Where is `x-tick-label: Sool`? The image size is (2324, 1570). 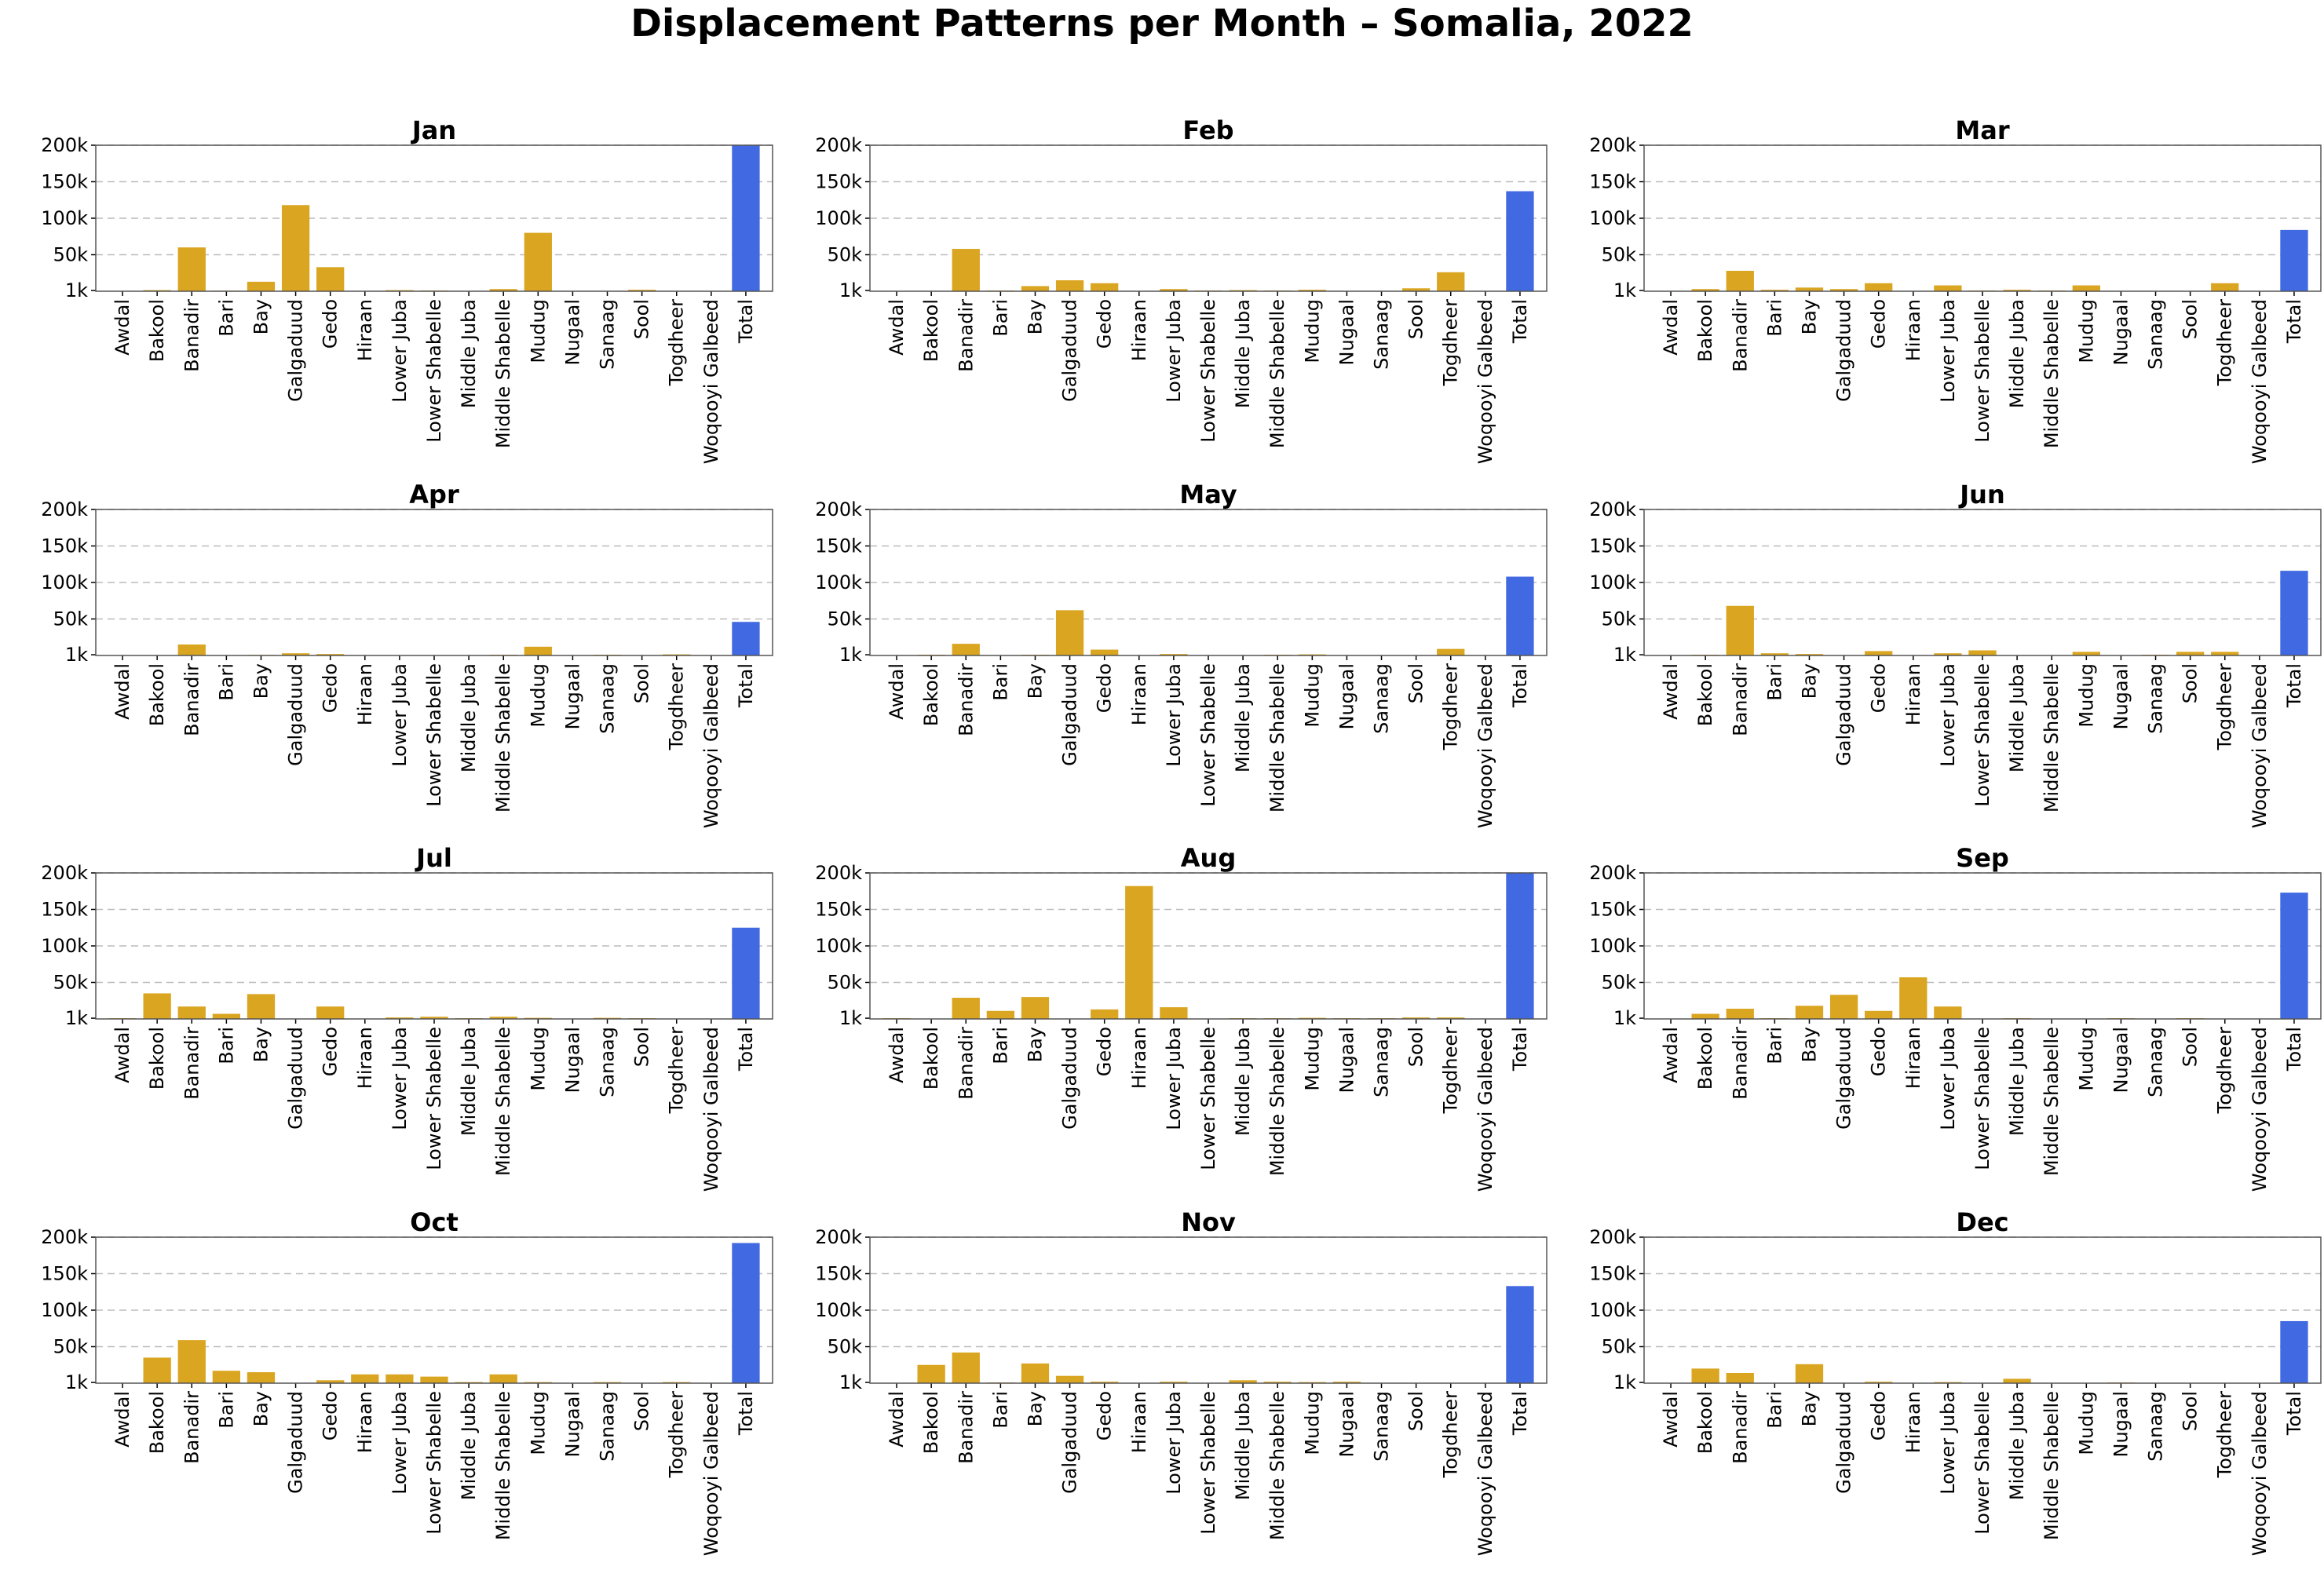 x-tick-label: Sool is located at coordinates (1416, 683).